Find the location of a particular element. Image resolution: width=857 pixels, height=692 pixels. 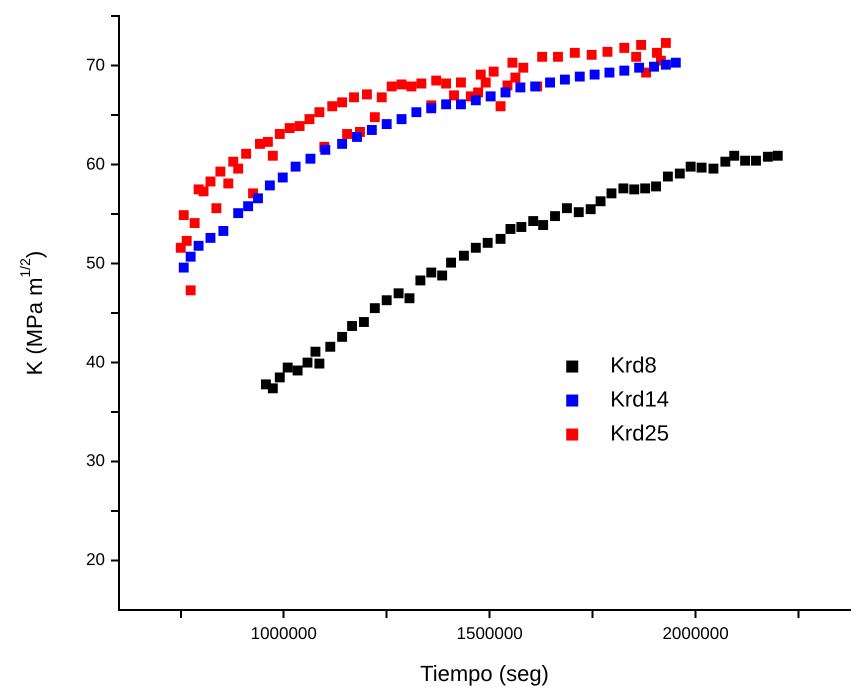

y-tick-label: 20 is located at coordinates (95, 560).